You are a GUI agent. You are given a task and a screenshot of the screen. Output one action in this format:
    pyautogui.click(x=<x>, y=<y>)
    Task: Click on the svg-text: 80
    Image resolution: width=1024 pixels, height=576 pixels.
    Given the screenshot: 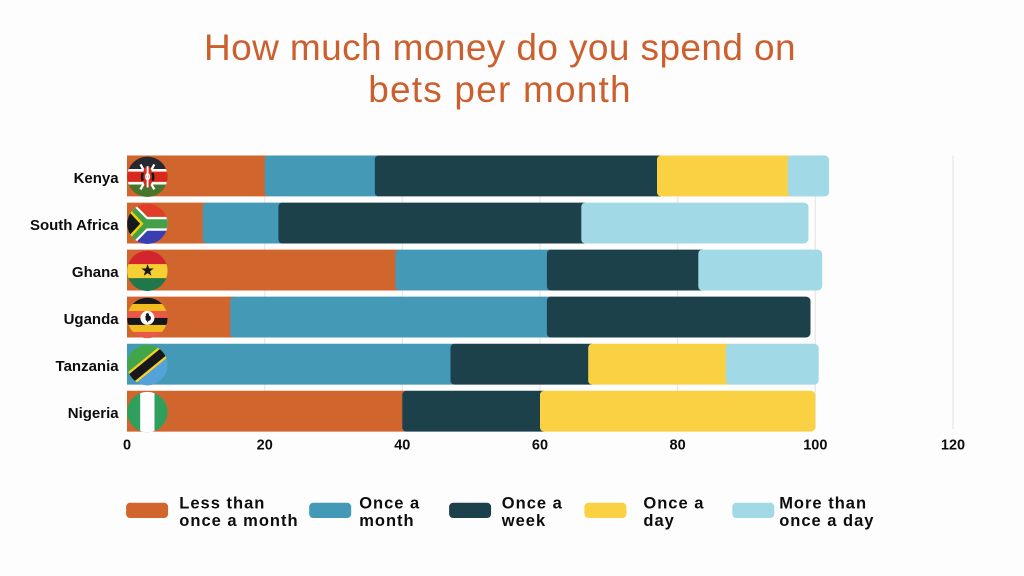 What is the action you would take?
    pyautogui.click(x=678, y=445)
    